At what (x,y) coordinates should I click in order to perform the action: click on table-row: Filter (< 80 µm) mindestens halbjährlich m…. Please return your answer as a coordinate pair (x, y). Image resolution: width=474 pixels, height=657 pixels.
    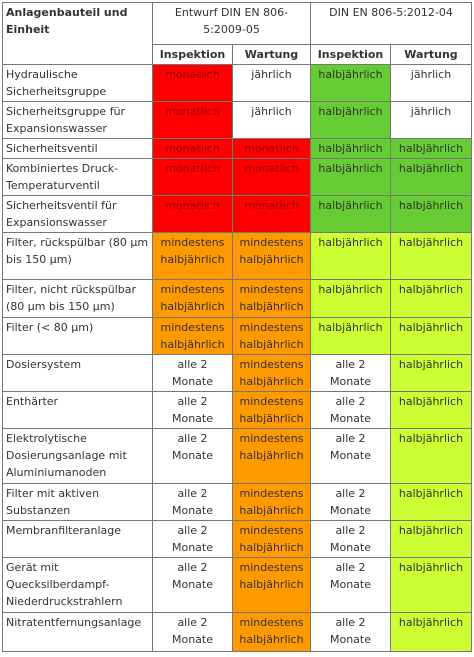
    Looking at the image, I should click on (237, 336).